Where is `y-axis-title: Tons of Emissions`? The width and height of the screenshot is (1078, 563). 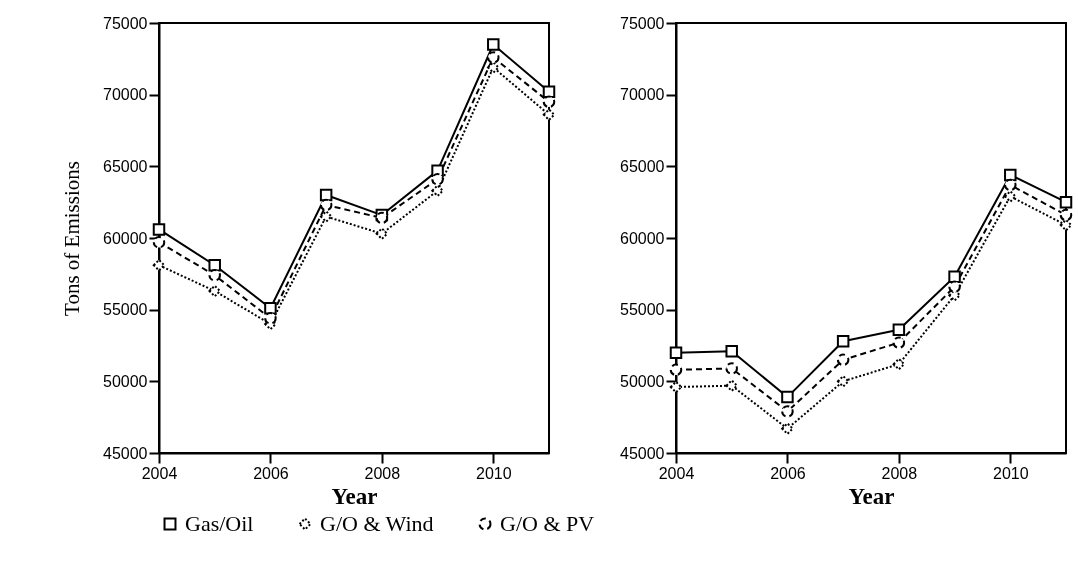
y-axis-title: Tons of Emissions is located at coordinates (72, 238).